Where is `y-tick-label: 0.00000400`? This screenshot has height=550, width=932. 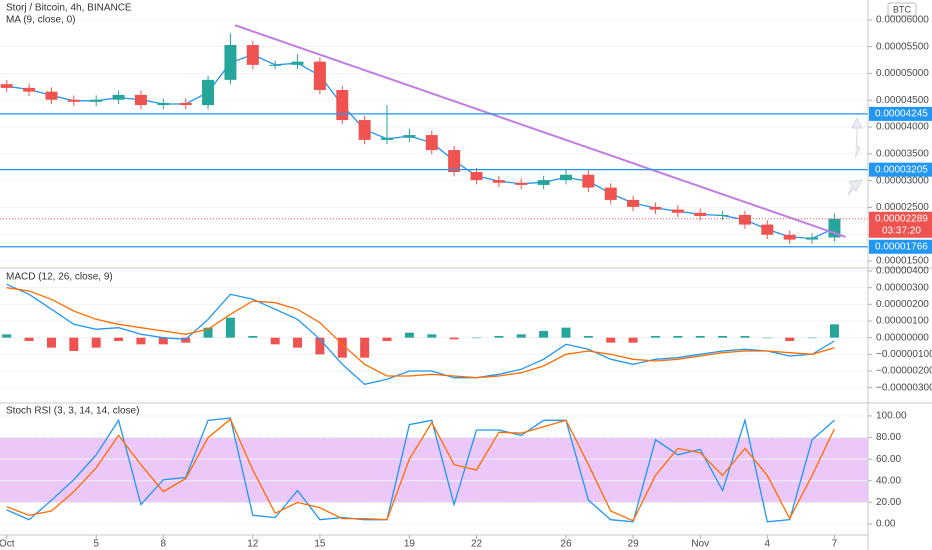
y-tick-label: 0.00000400 is located at coordinates (902, 271).